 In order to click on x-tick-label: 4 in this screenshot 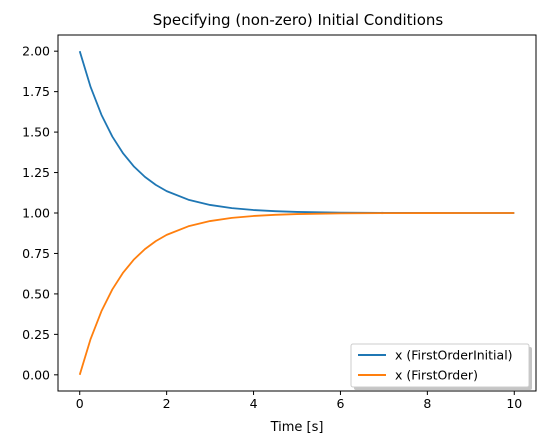, I will do `click(254, 403)`.